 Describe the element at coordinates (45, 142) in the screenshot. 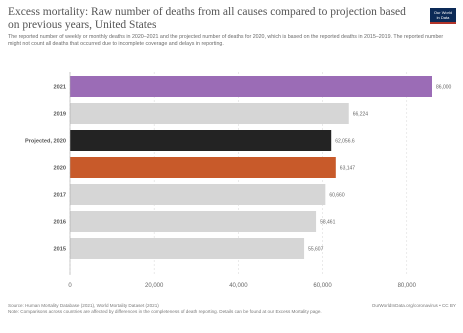

I see `category-label: Projected, 2020` at that location.